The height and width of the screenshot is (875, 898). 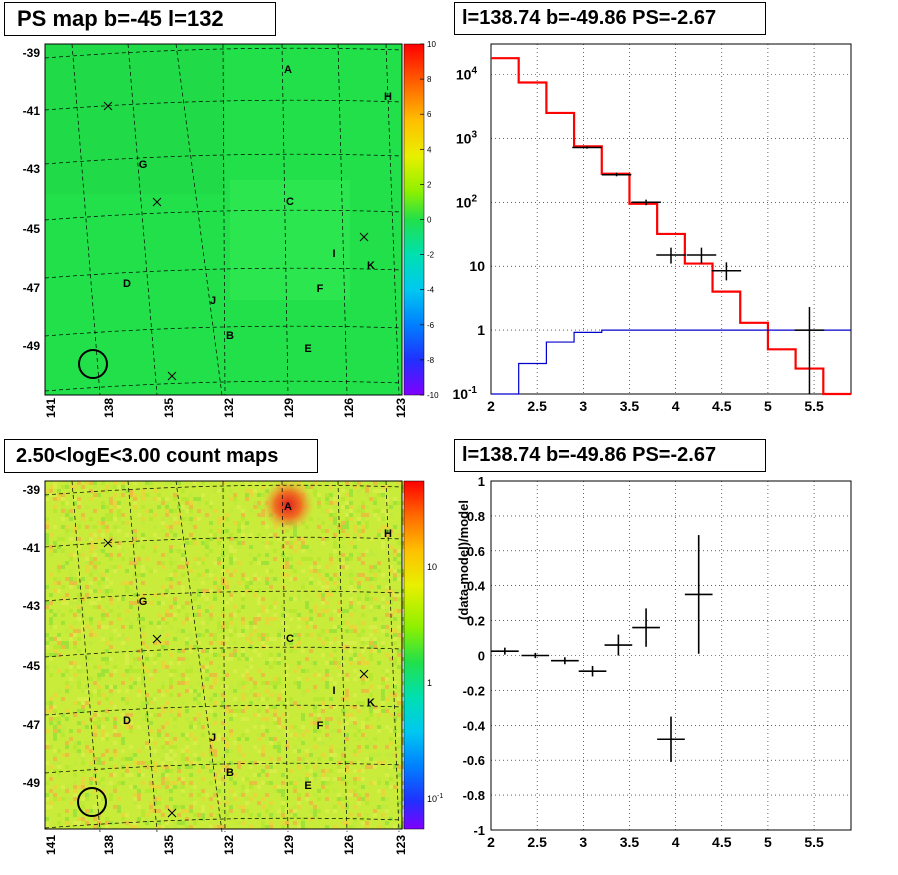 I want to click on source-label: I, so click(x=333, y=691).